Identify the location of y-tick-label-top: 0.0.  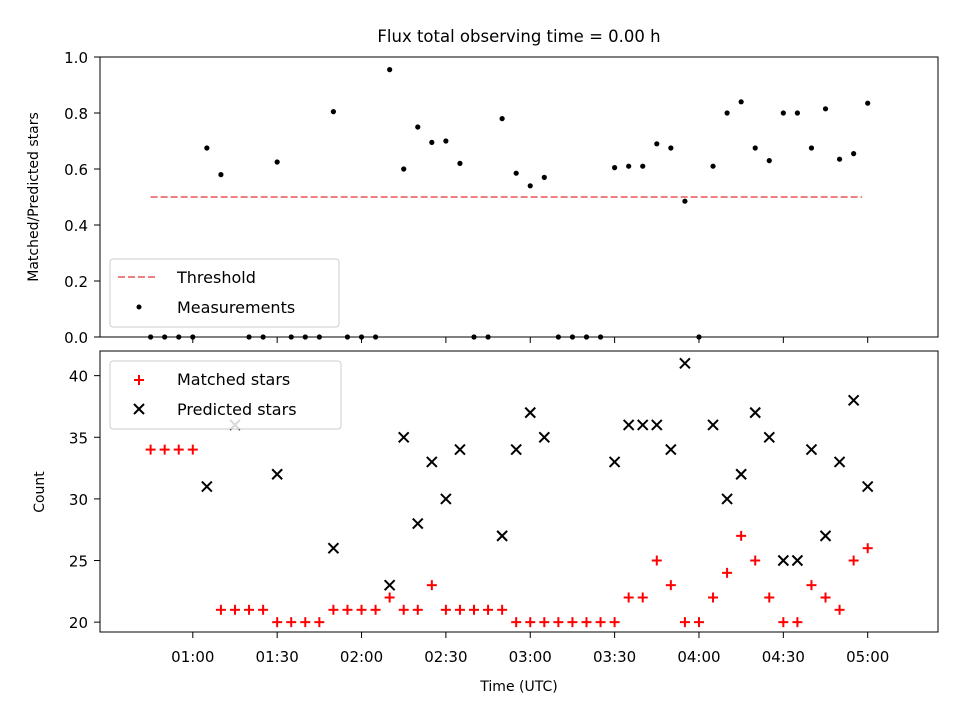
(76, 338).